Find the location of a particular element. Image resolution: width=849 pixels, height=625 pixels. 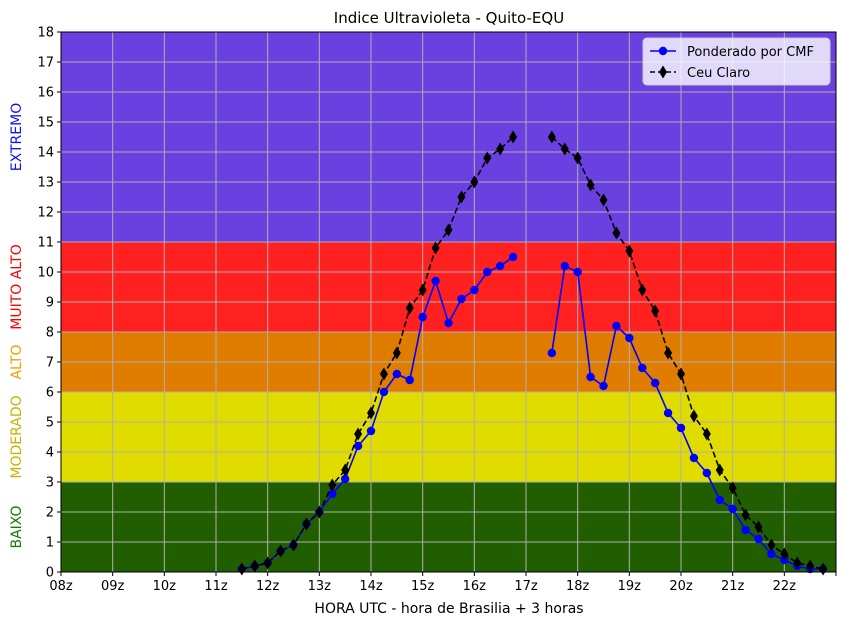

x-tick-label: 12z is located at coordinates (268, 586).